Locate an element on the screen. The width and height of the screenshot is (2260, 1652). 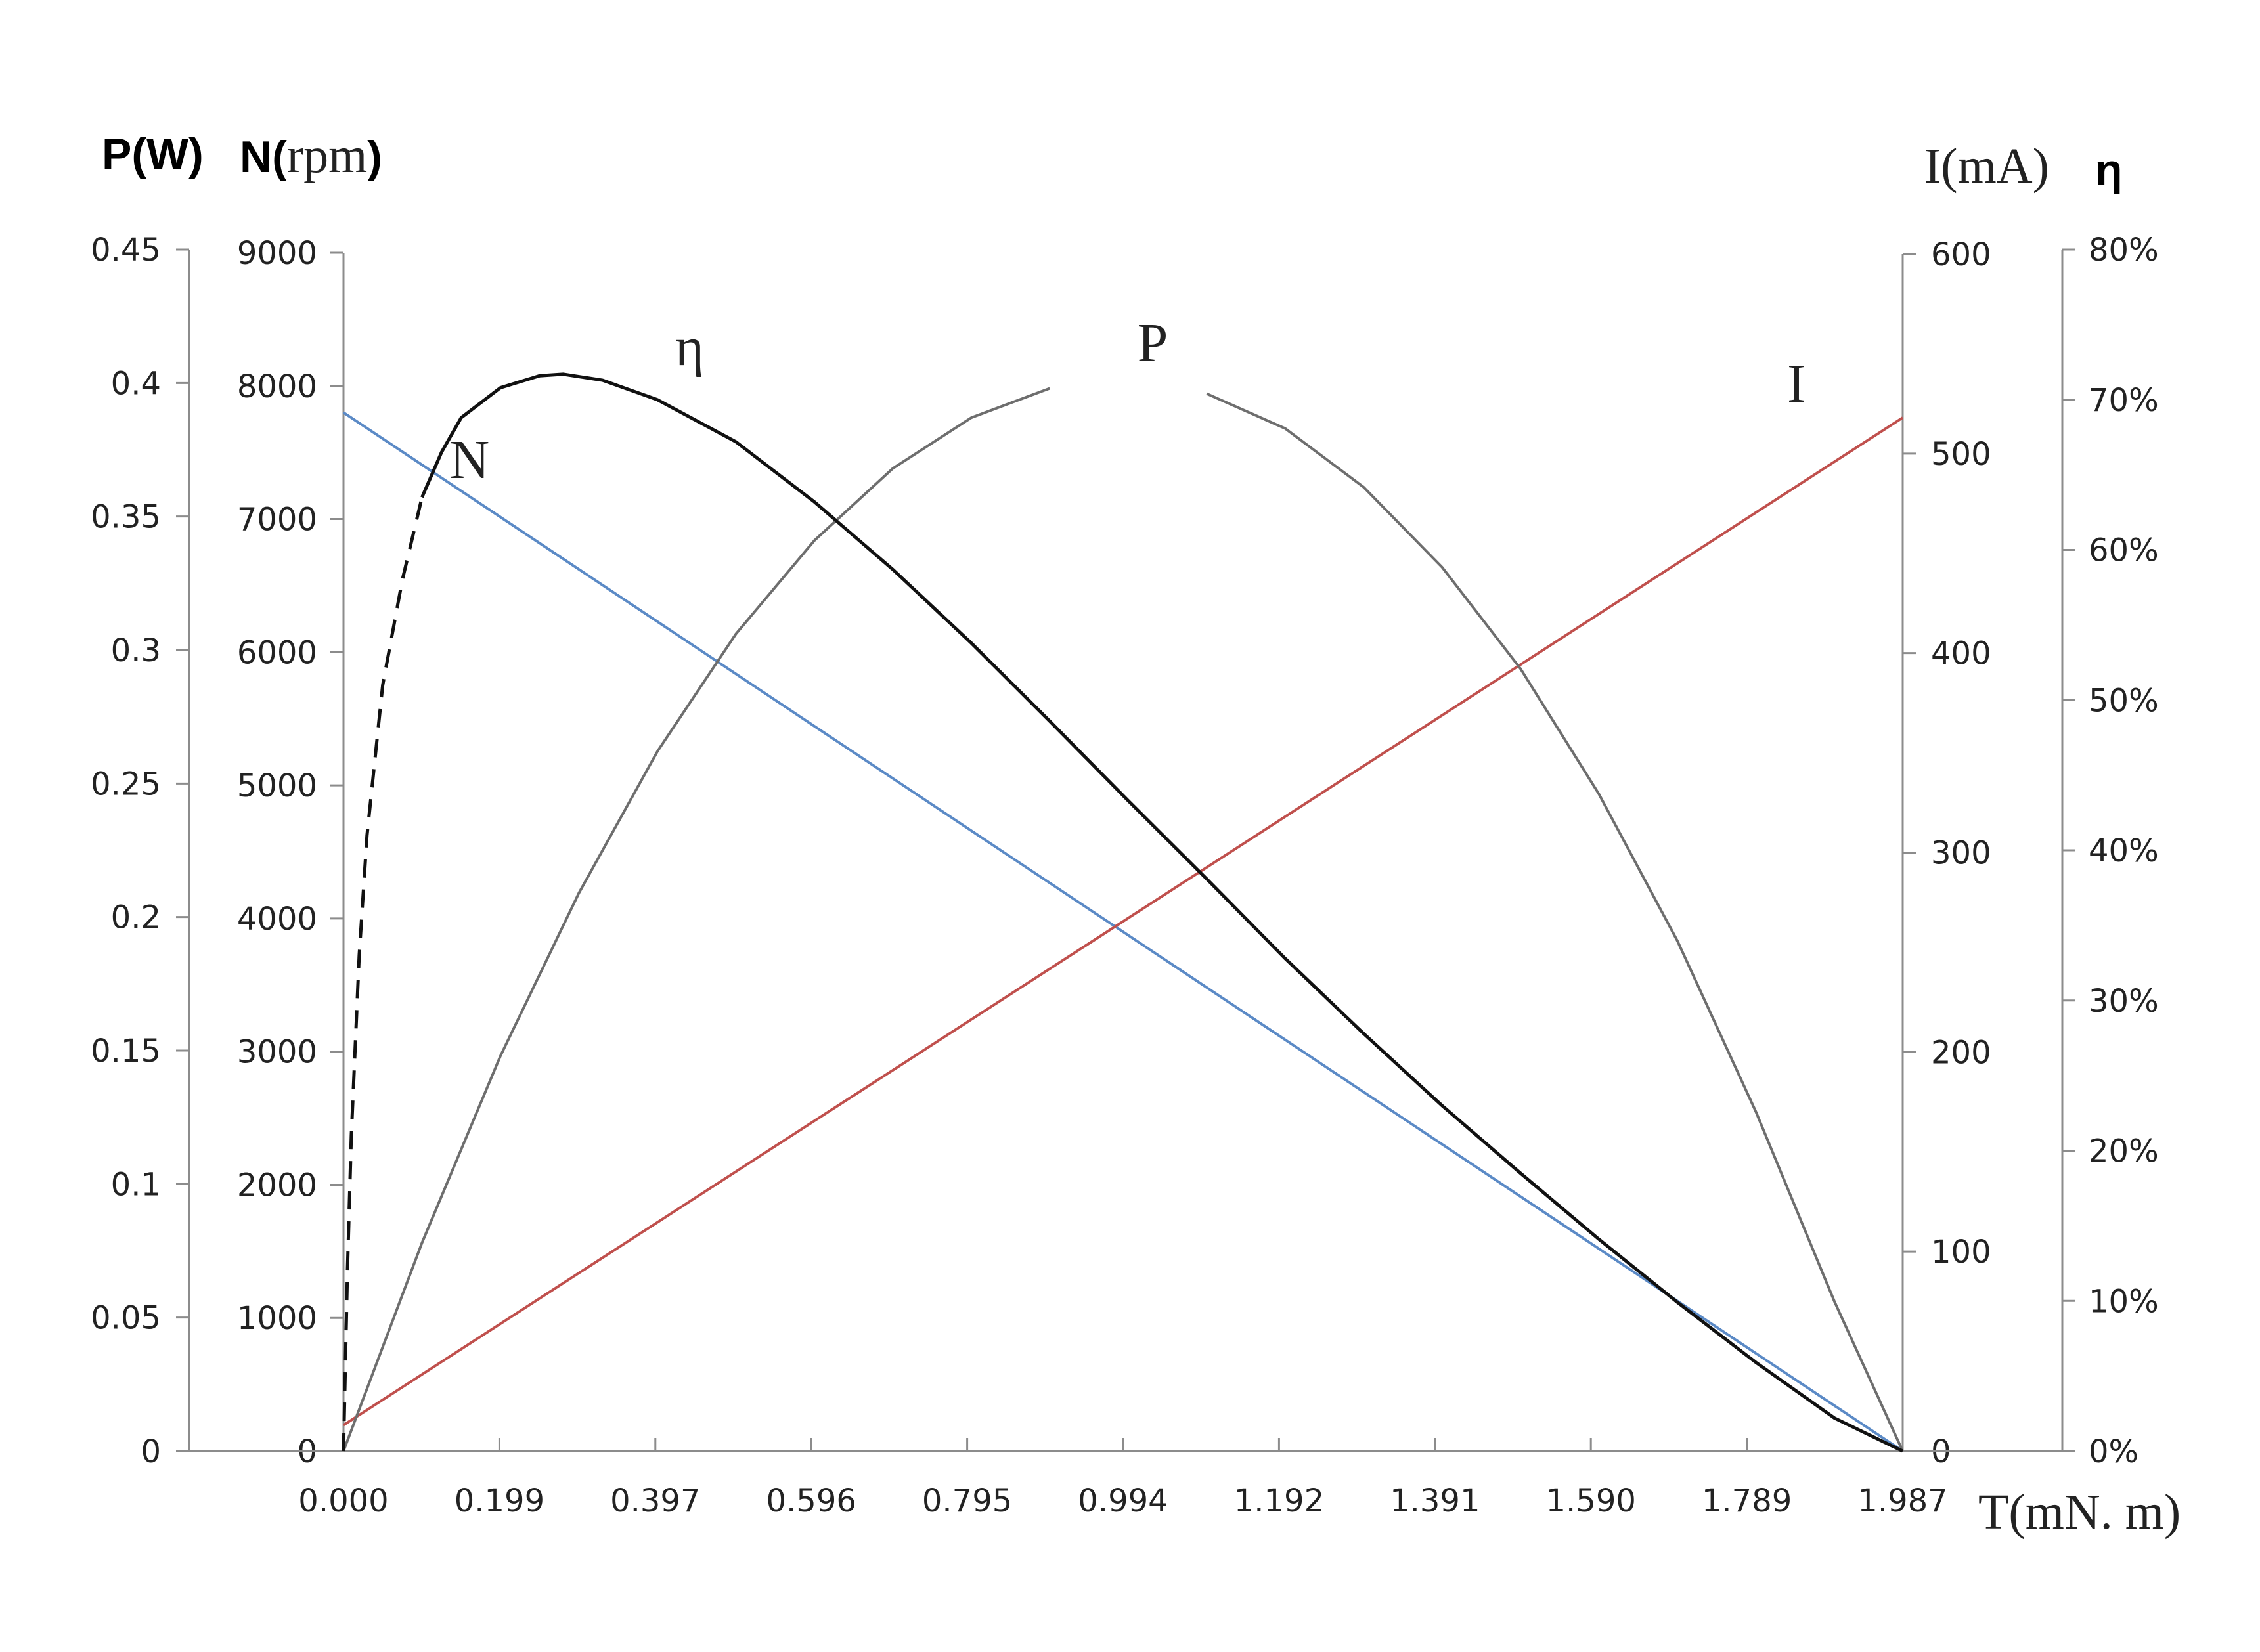
efficiency-tick-label: 80% is located at coordinates (2124, 251).